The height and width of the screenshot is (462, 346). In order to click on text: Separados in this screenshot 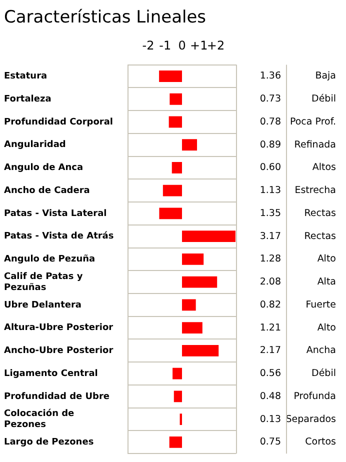, I will do `click(311, 419)`.